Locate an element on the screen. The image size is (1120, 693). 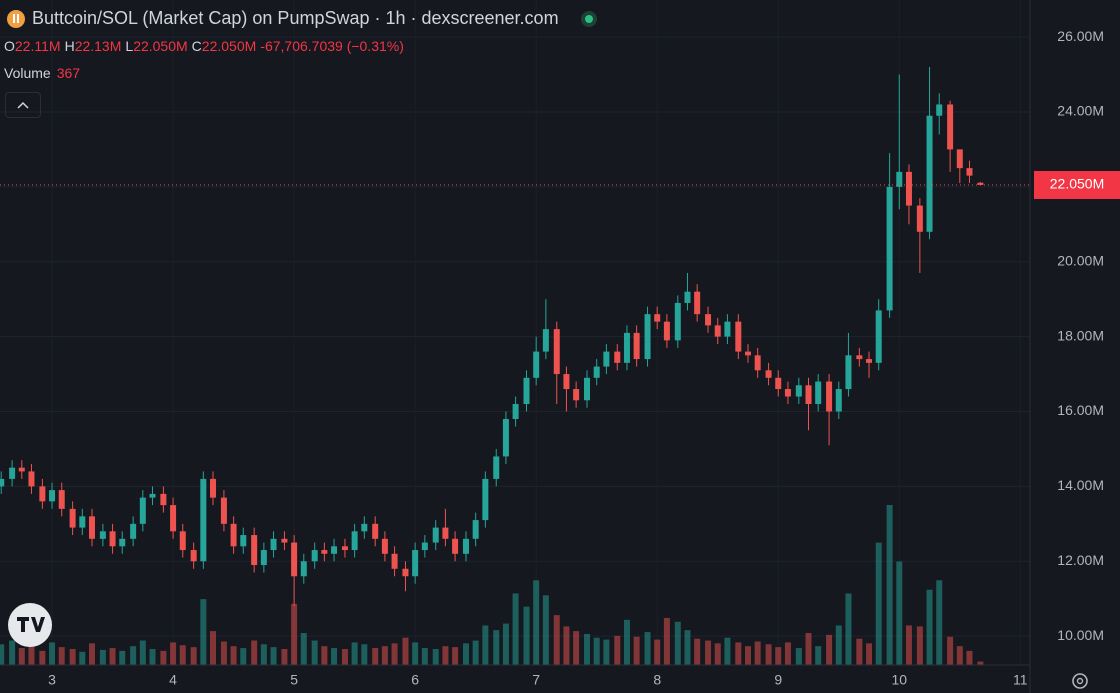
x-tick-label: 5 is located at coordinates (294, 680).